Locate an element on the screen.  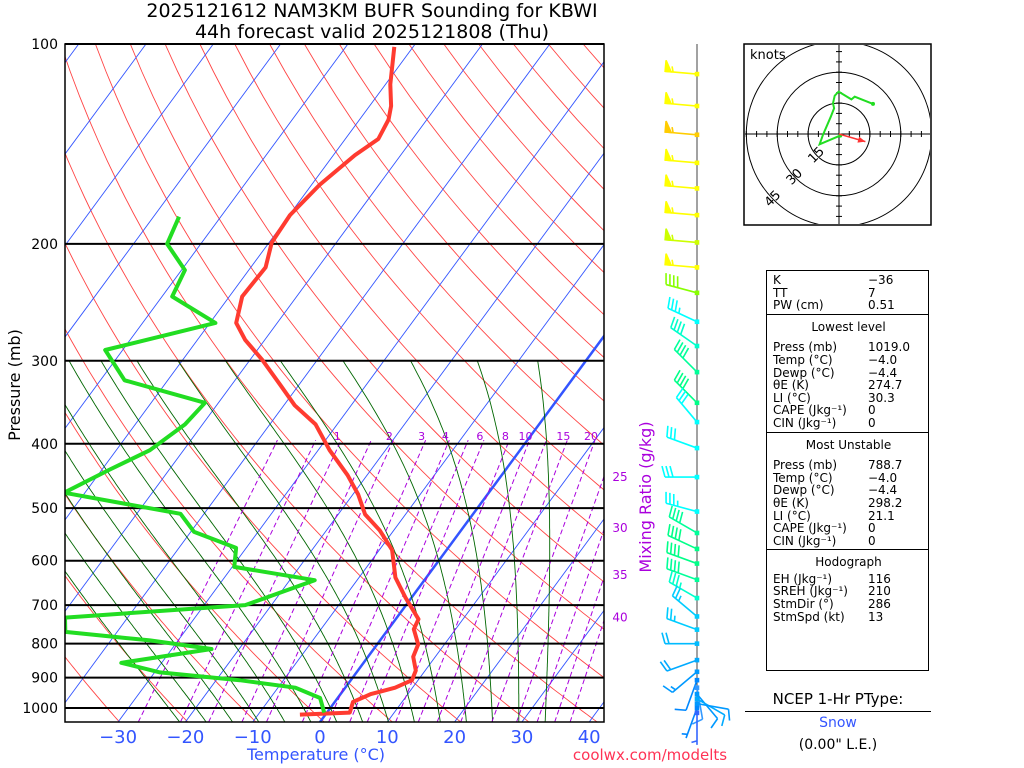
mixing-ratio-tick-label: 6 is located at coordinates (479, 436).